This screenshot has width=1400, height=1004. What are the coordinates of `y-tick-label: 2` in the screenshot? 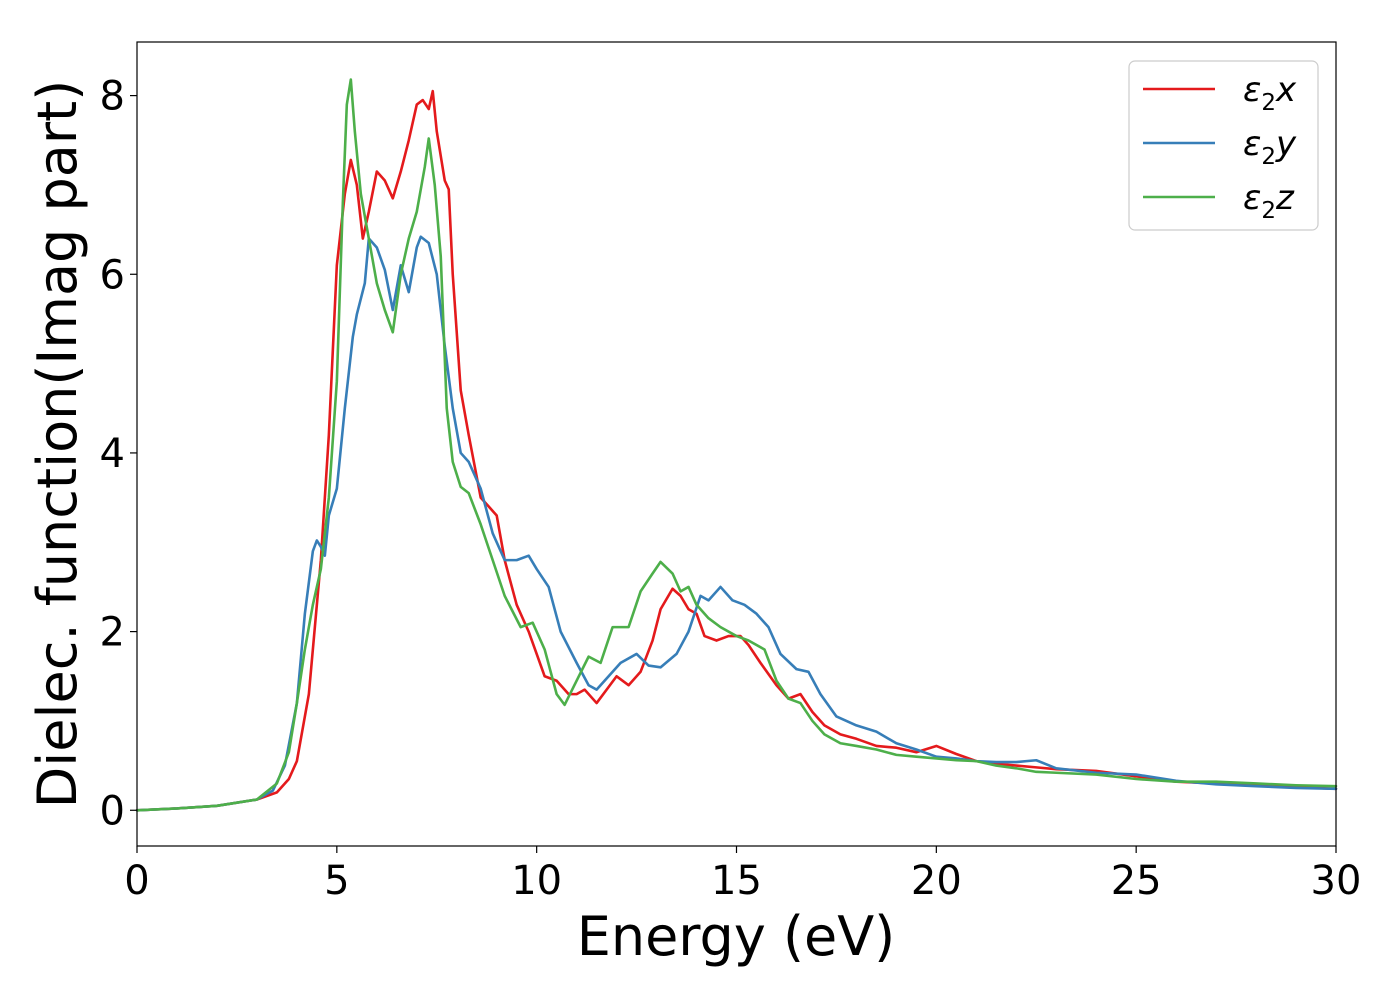 It's located at (112, 633).